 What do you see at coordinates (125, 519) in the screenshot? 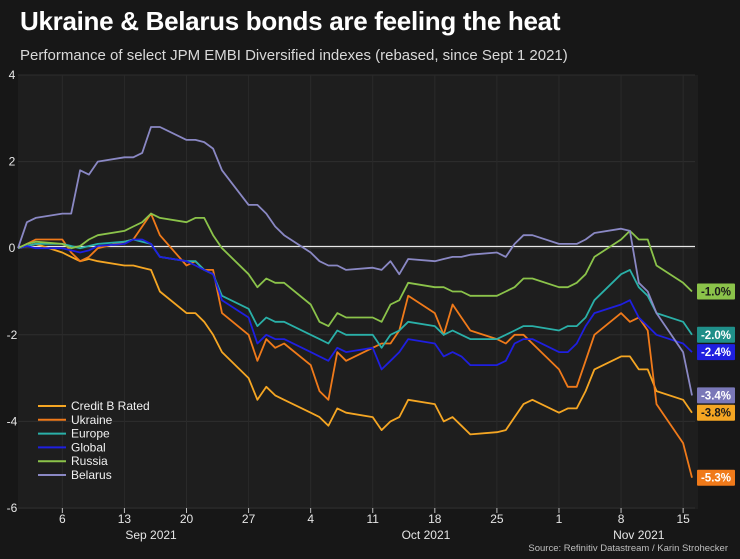
I see `x-tick-label: 13` at bounding box center [125, 519].